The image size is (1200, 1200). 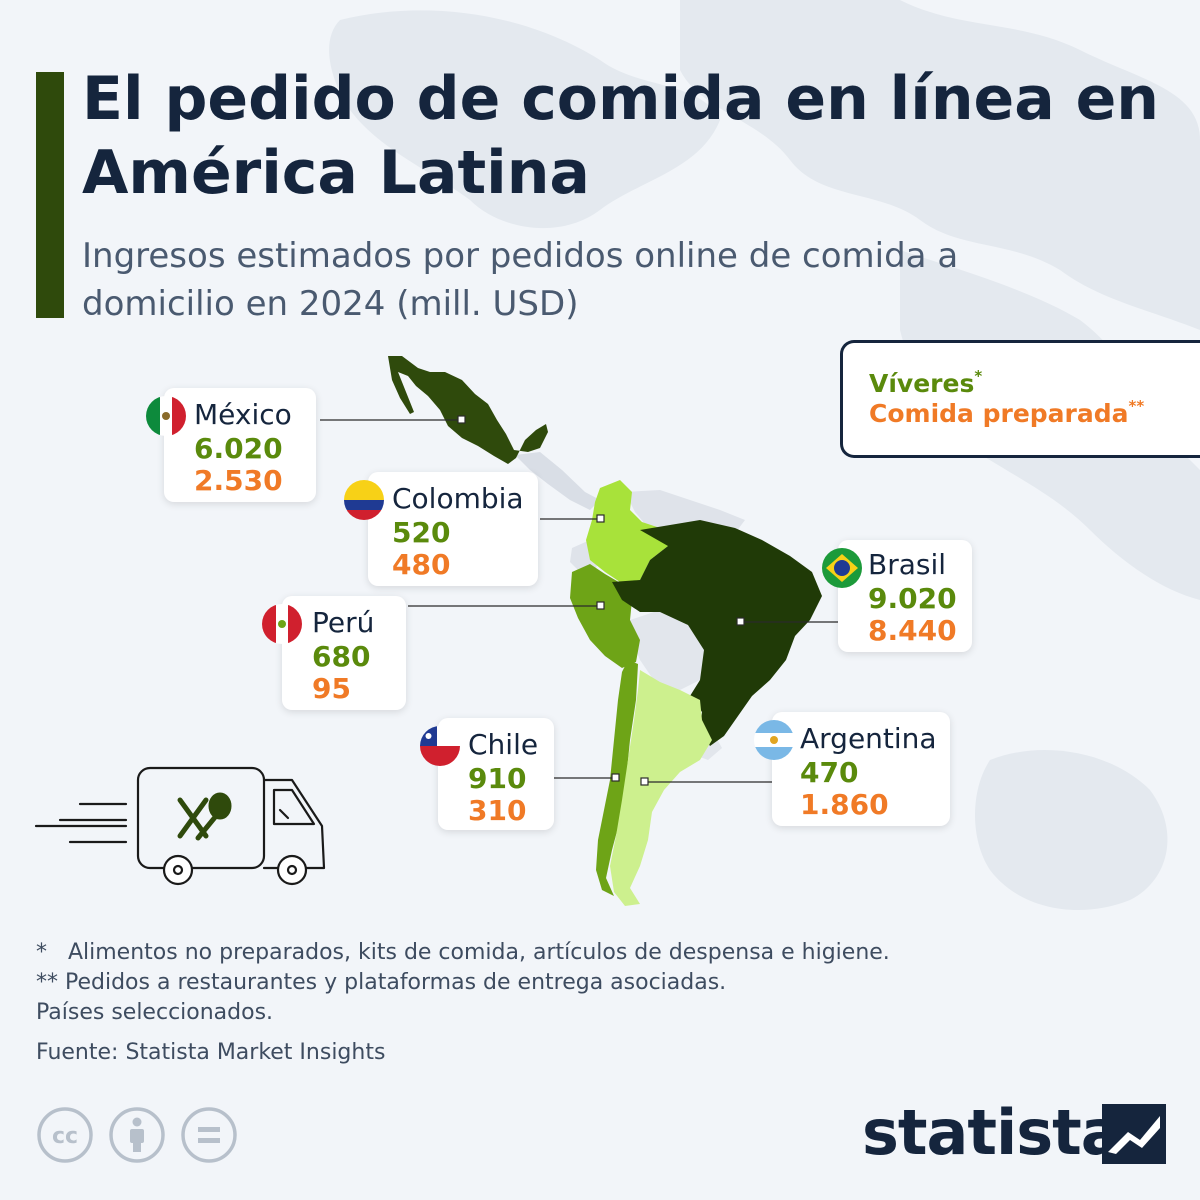 I want to click on argentina-flag-icon, so click(x=774, y=740).